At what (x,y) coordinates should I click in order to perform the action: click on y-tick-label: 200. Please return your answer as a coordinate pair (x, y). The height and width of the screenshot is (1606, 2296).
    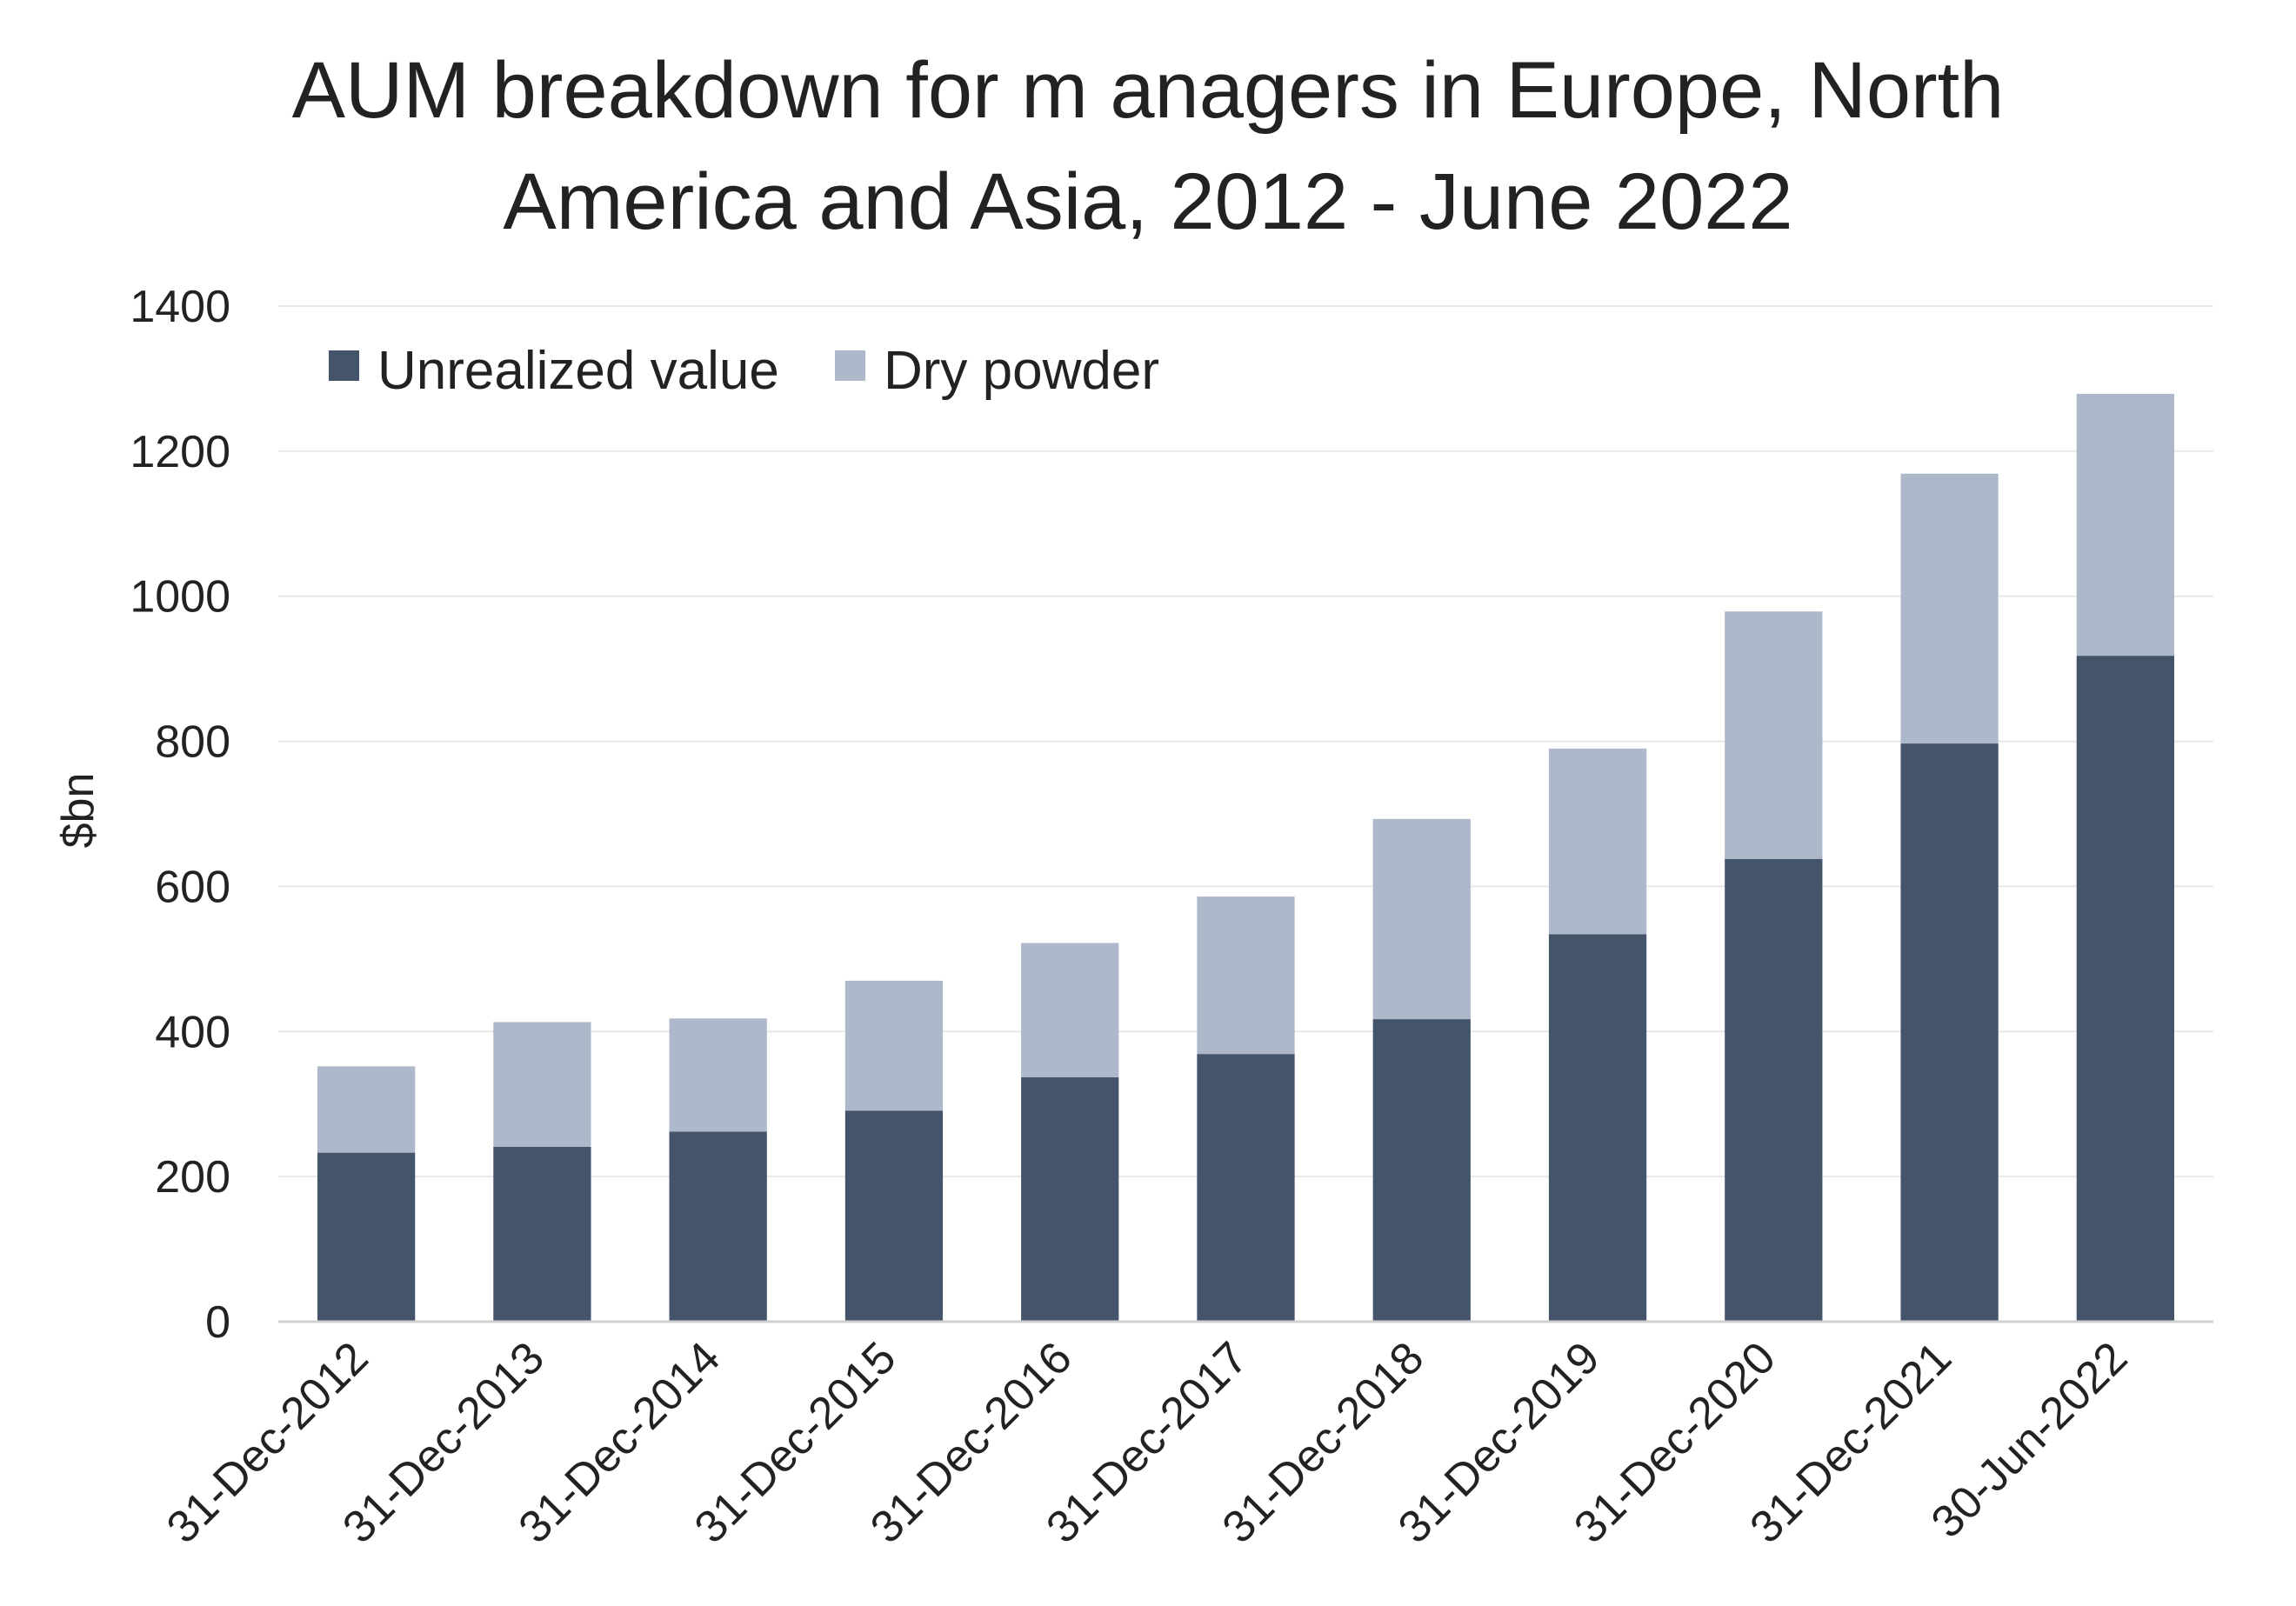
    Looking at the image, I should click on (193, 1177).